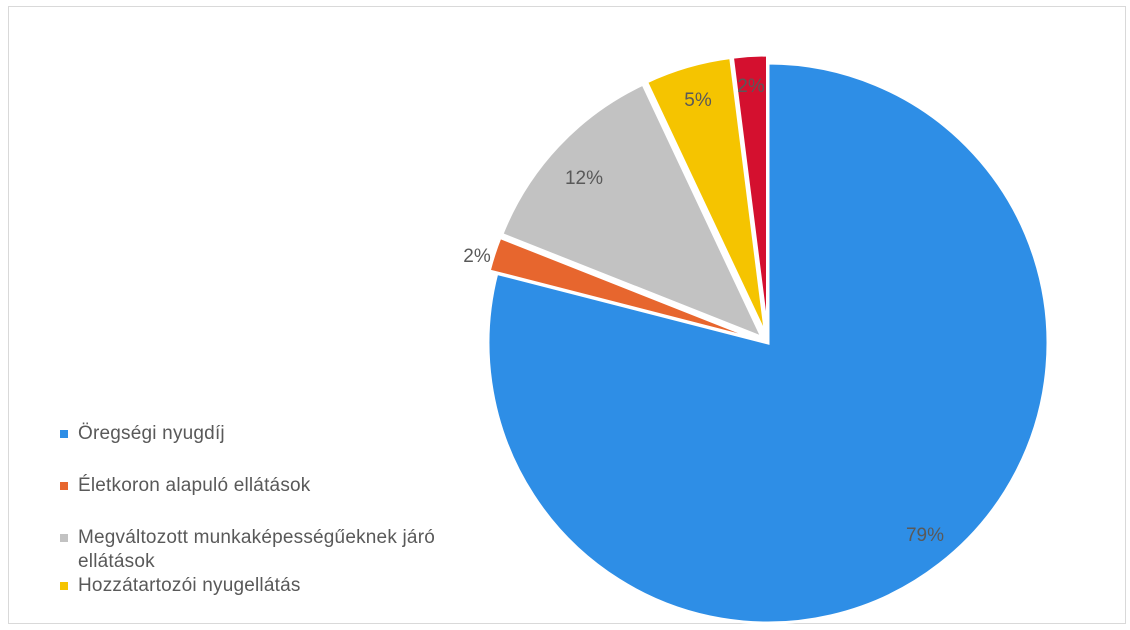  Describe the element at coordinates (584, 178) in the screenshot. I see `pie-slice-label-2: 12%` at that location.